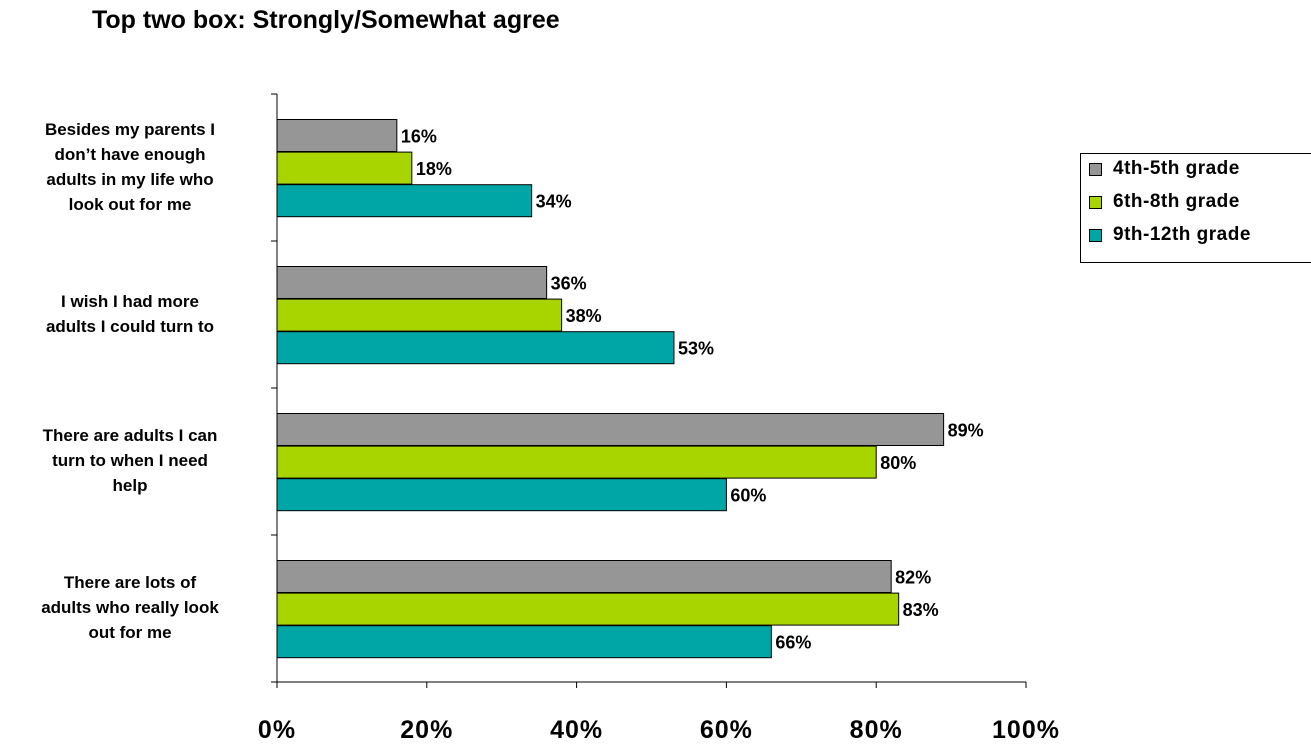 The height and width of the screenshot is (744, 1311). Describe the element at coordinates (130, 179) in the screenshot. I see `category-label-line: adults in my life who` at that location.